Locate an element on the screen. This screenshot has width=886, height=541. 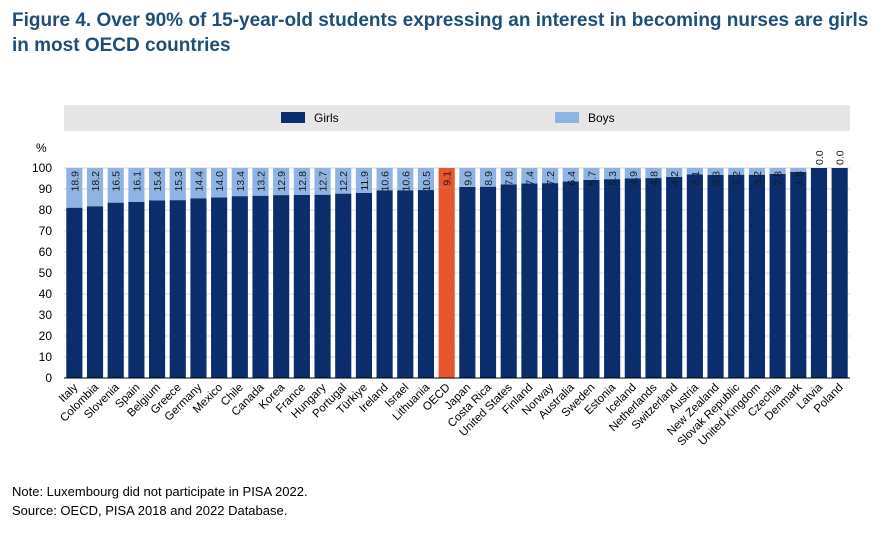
data-label: 3.1 is located at coordinates (696, 178).